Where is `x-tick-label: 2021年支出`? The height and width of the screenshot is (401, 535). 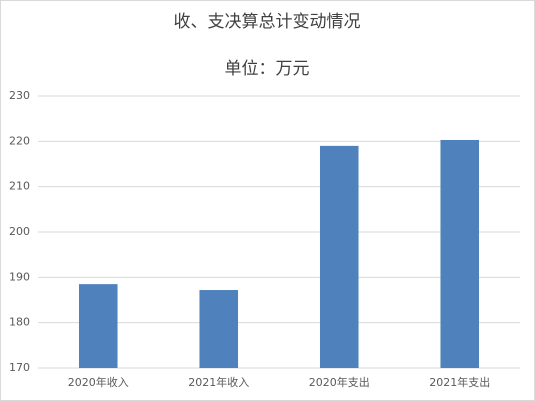 x-tick-label: 2021年支出 is located at coordinates (459, 382).